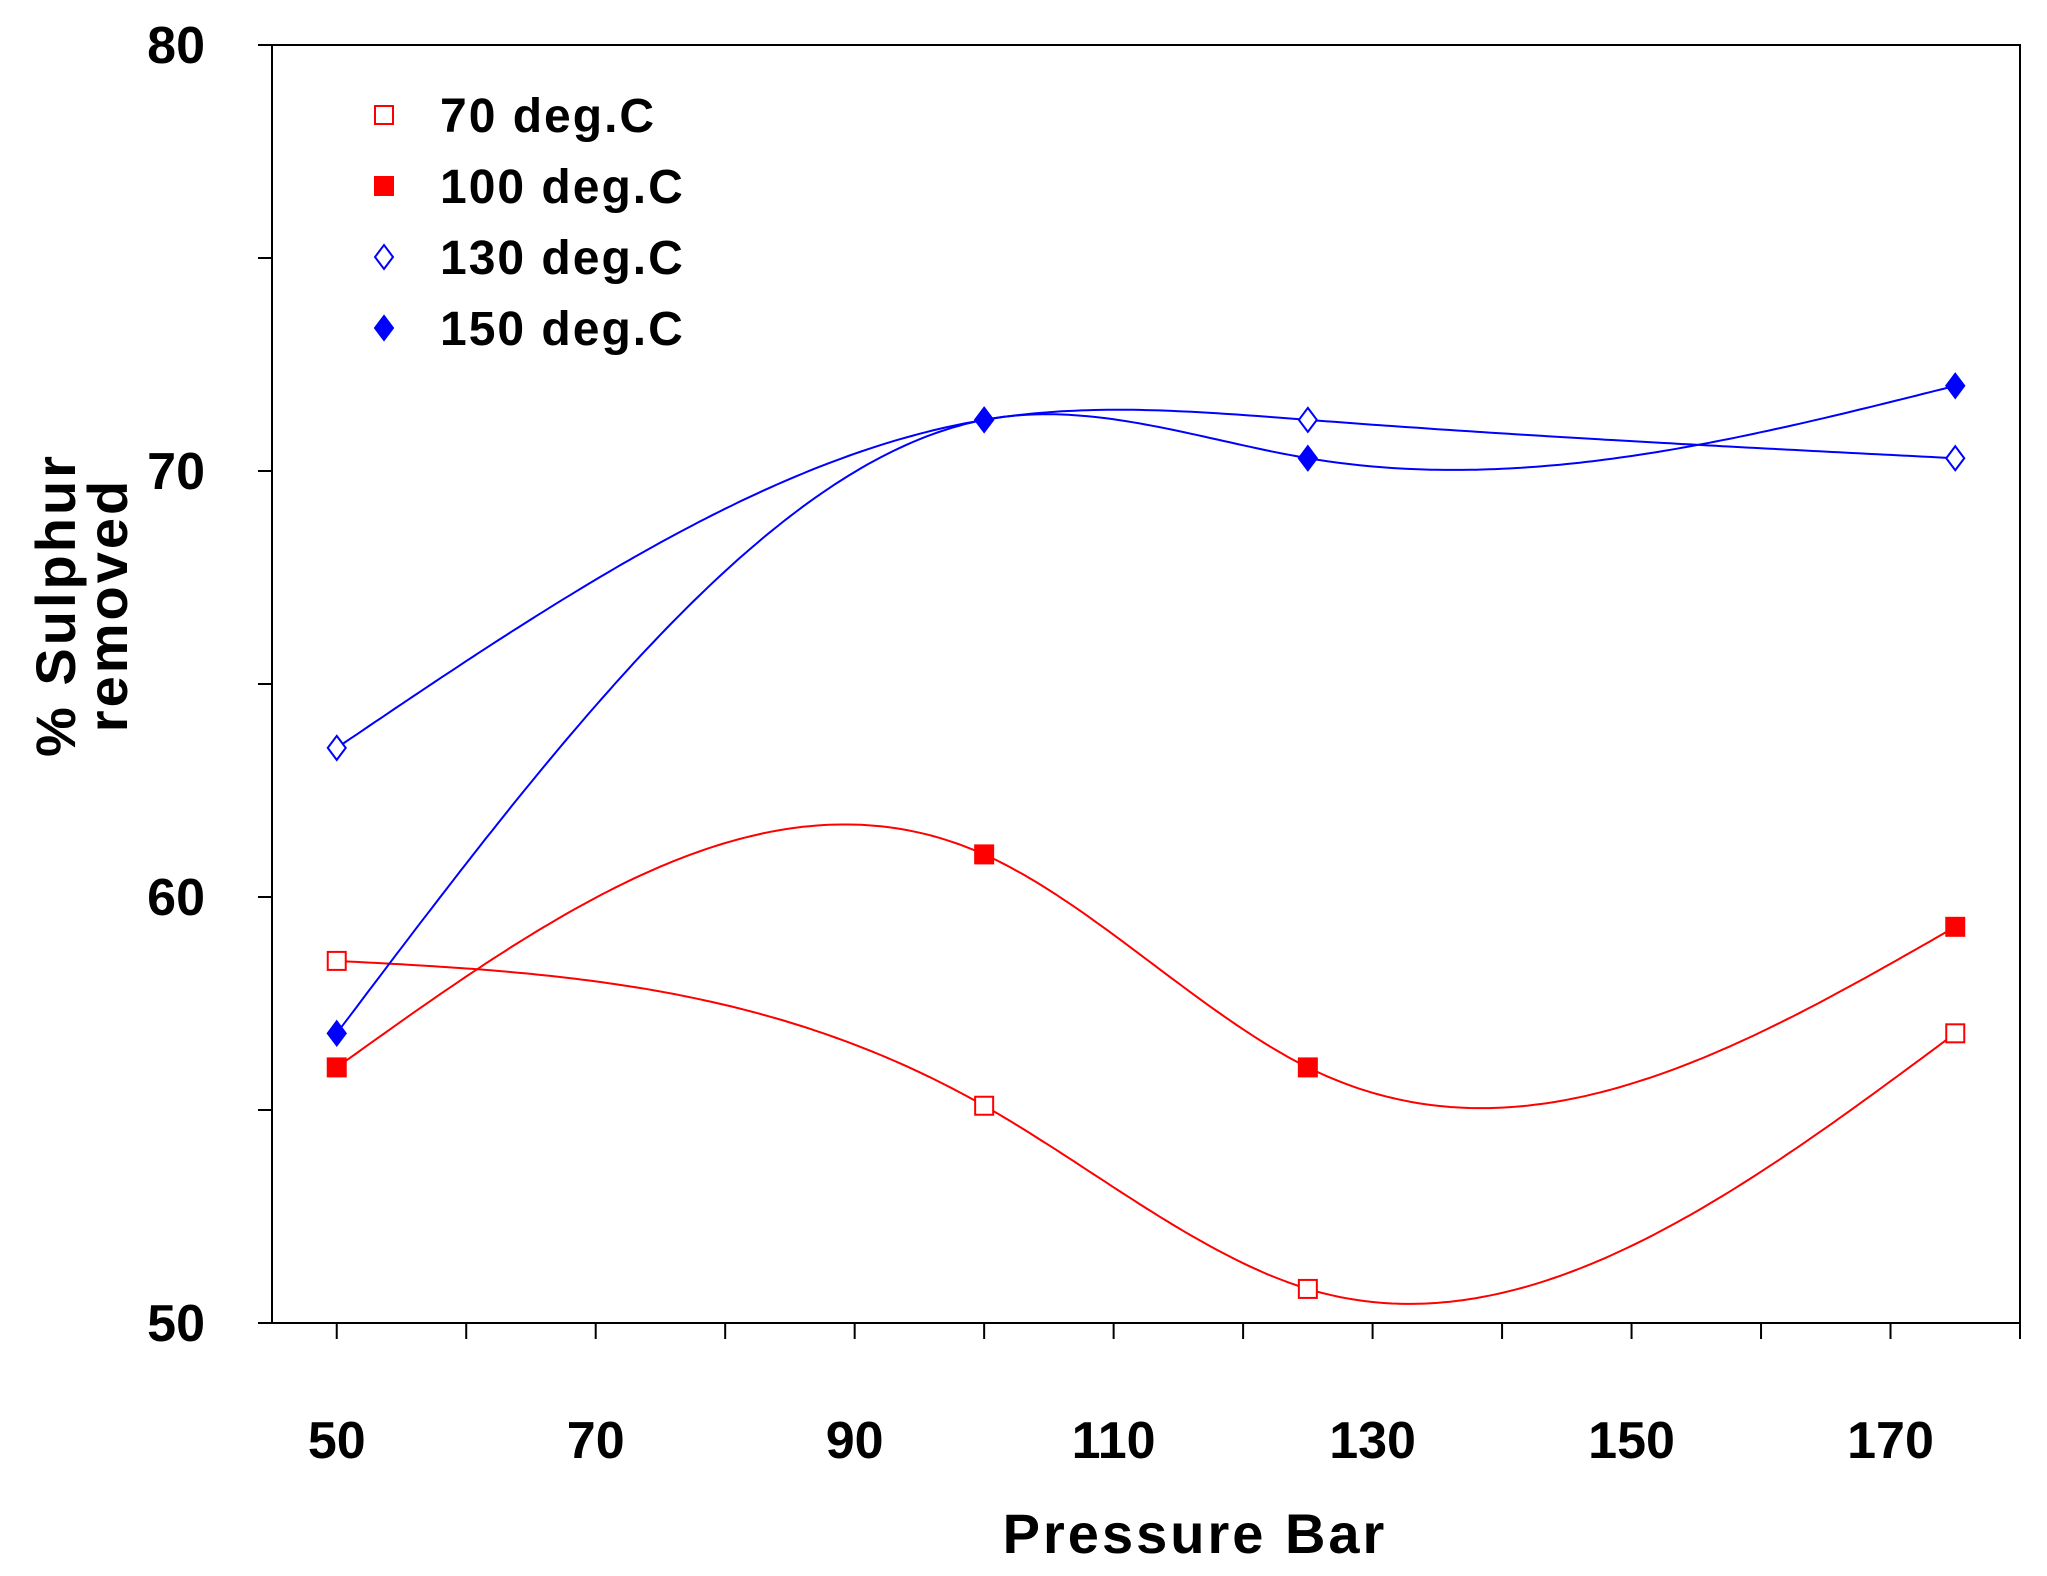 This screenshot has width=2047, height=1576. What do you see at coordinates (176, 46) in the screenshot?
I see `y-tick-label: 80` at bounding box center [176, 46].